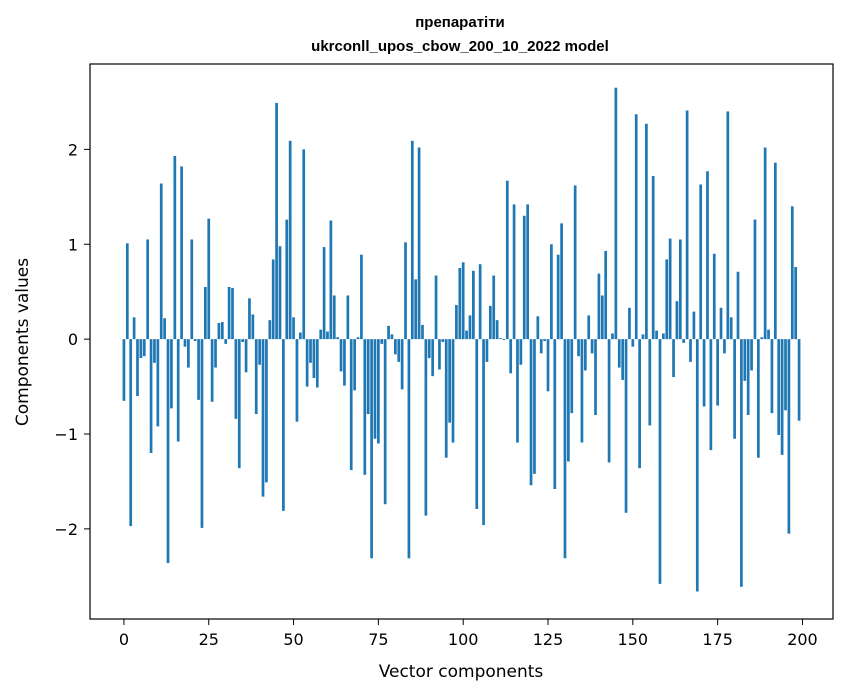 The height and width of the screenshot is (696, 847). What do you see at coordinates (633, 639) in the screenshot?
I see `x-tick-label: 150` at bounding box center [633, 639].